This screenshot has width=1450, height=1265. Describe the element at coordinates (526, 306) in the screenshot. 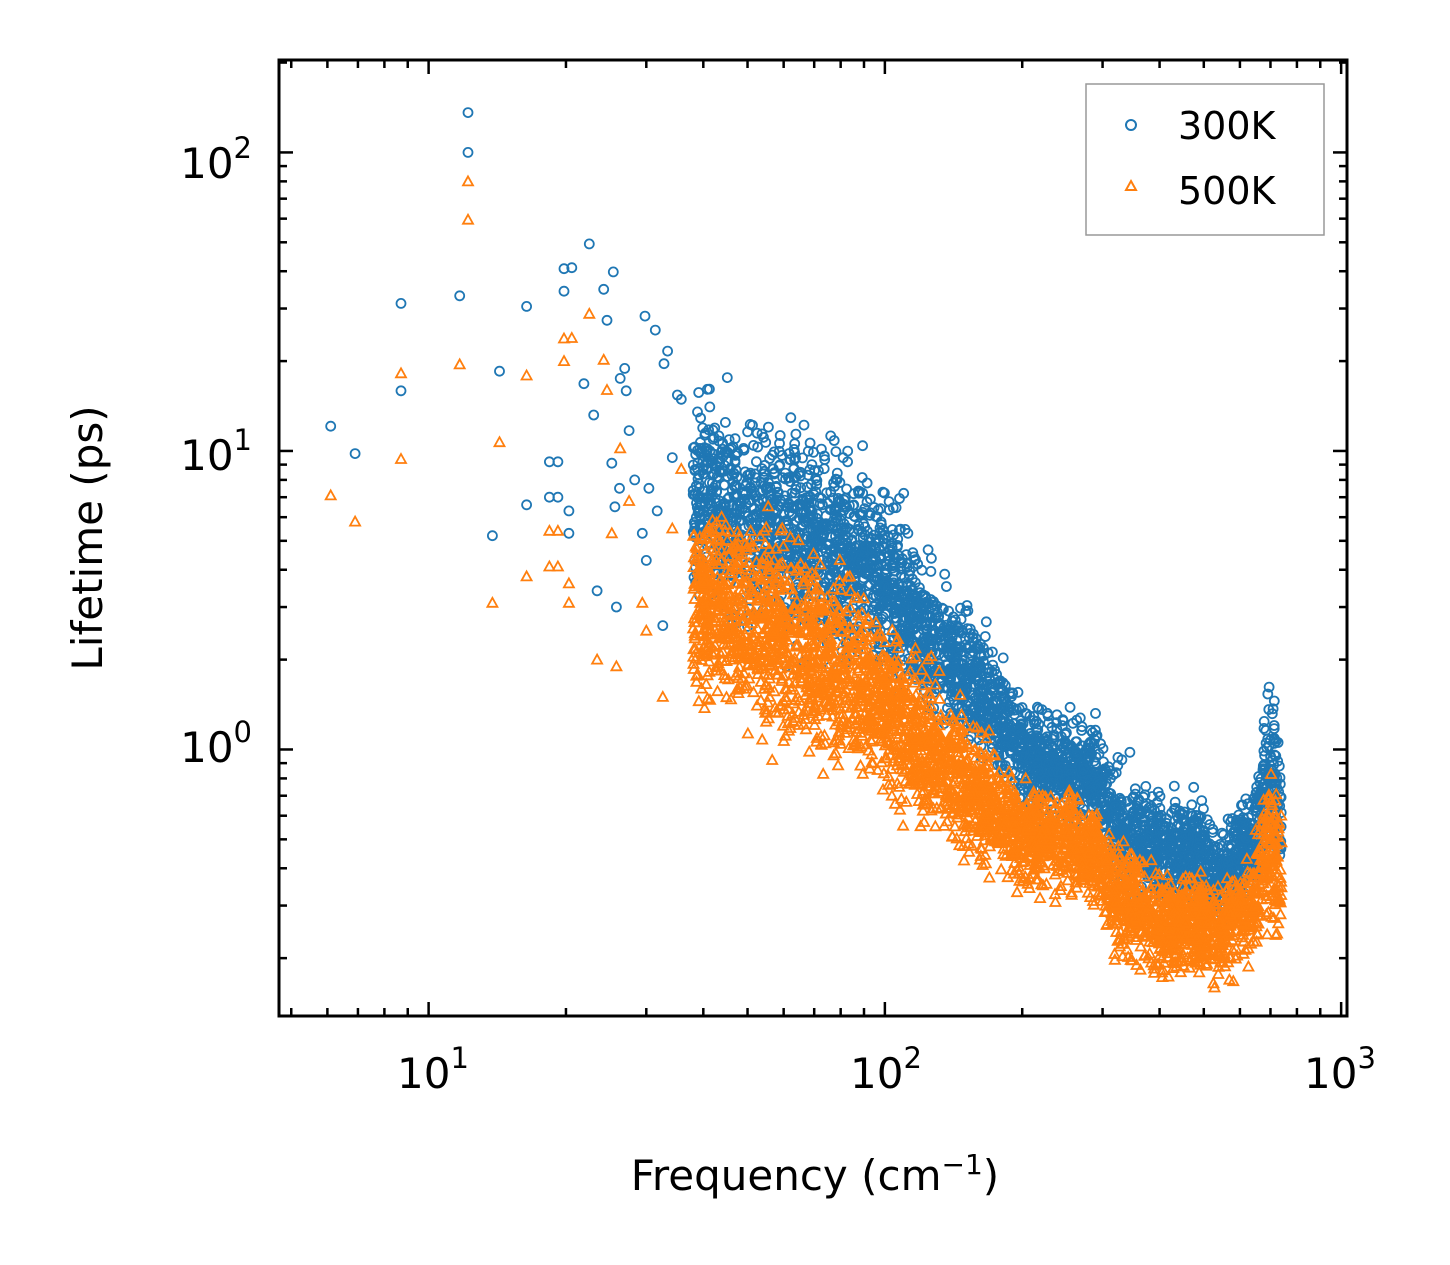

I see `point-300K-p9` at that location.